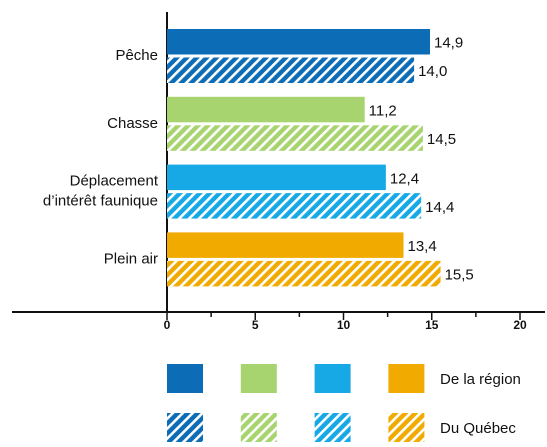 This screenshot has height=447, width=547. What do you see at coordinates (344, 325) in the screenshot?
I see `x-tick-label: 10` at bounding box center [344, 325].